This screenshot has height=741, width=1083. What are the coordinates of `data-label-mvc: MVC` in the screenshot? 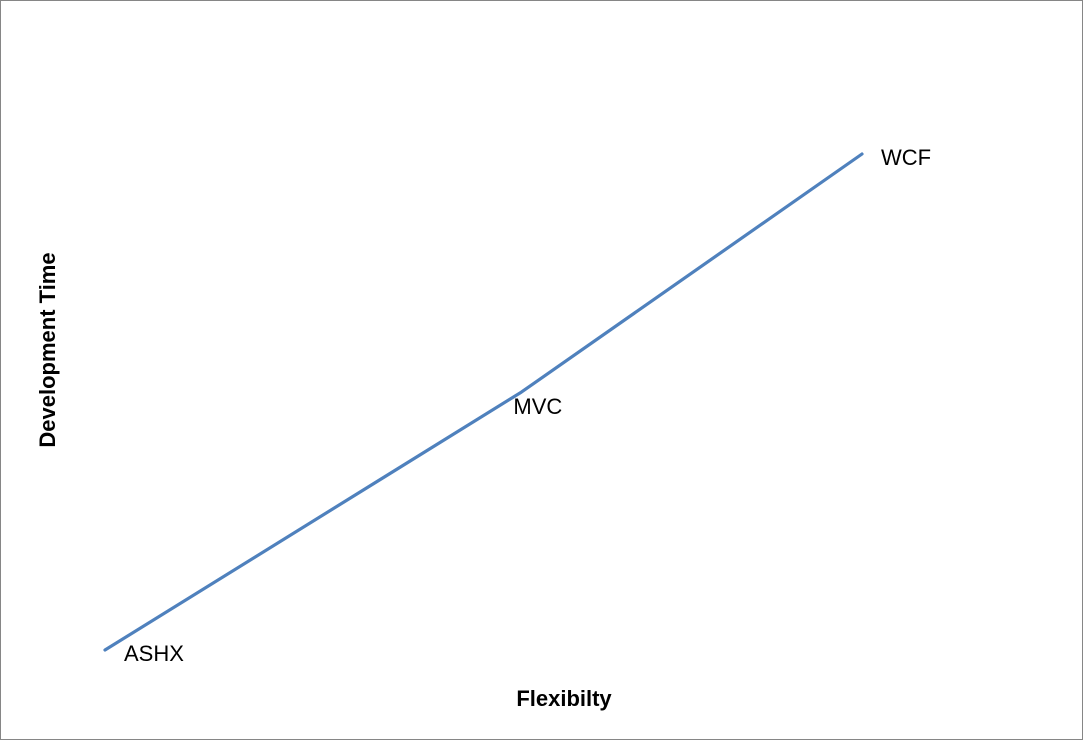 It's located at (537, 406).